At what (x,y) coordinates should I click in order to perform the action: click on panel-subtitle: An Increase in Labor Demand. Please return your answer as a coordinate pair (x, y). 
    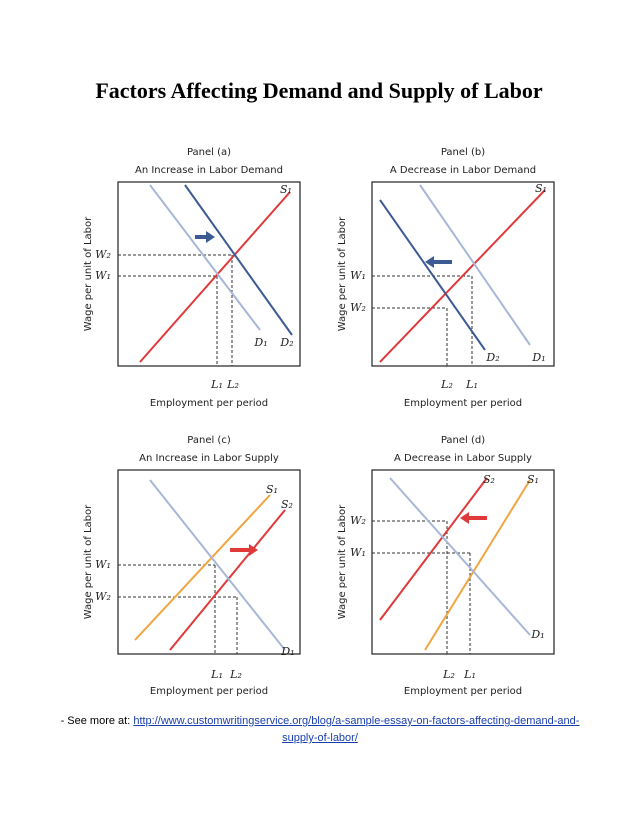
    Looking at the image, I should click on (209, 170).